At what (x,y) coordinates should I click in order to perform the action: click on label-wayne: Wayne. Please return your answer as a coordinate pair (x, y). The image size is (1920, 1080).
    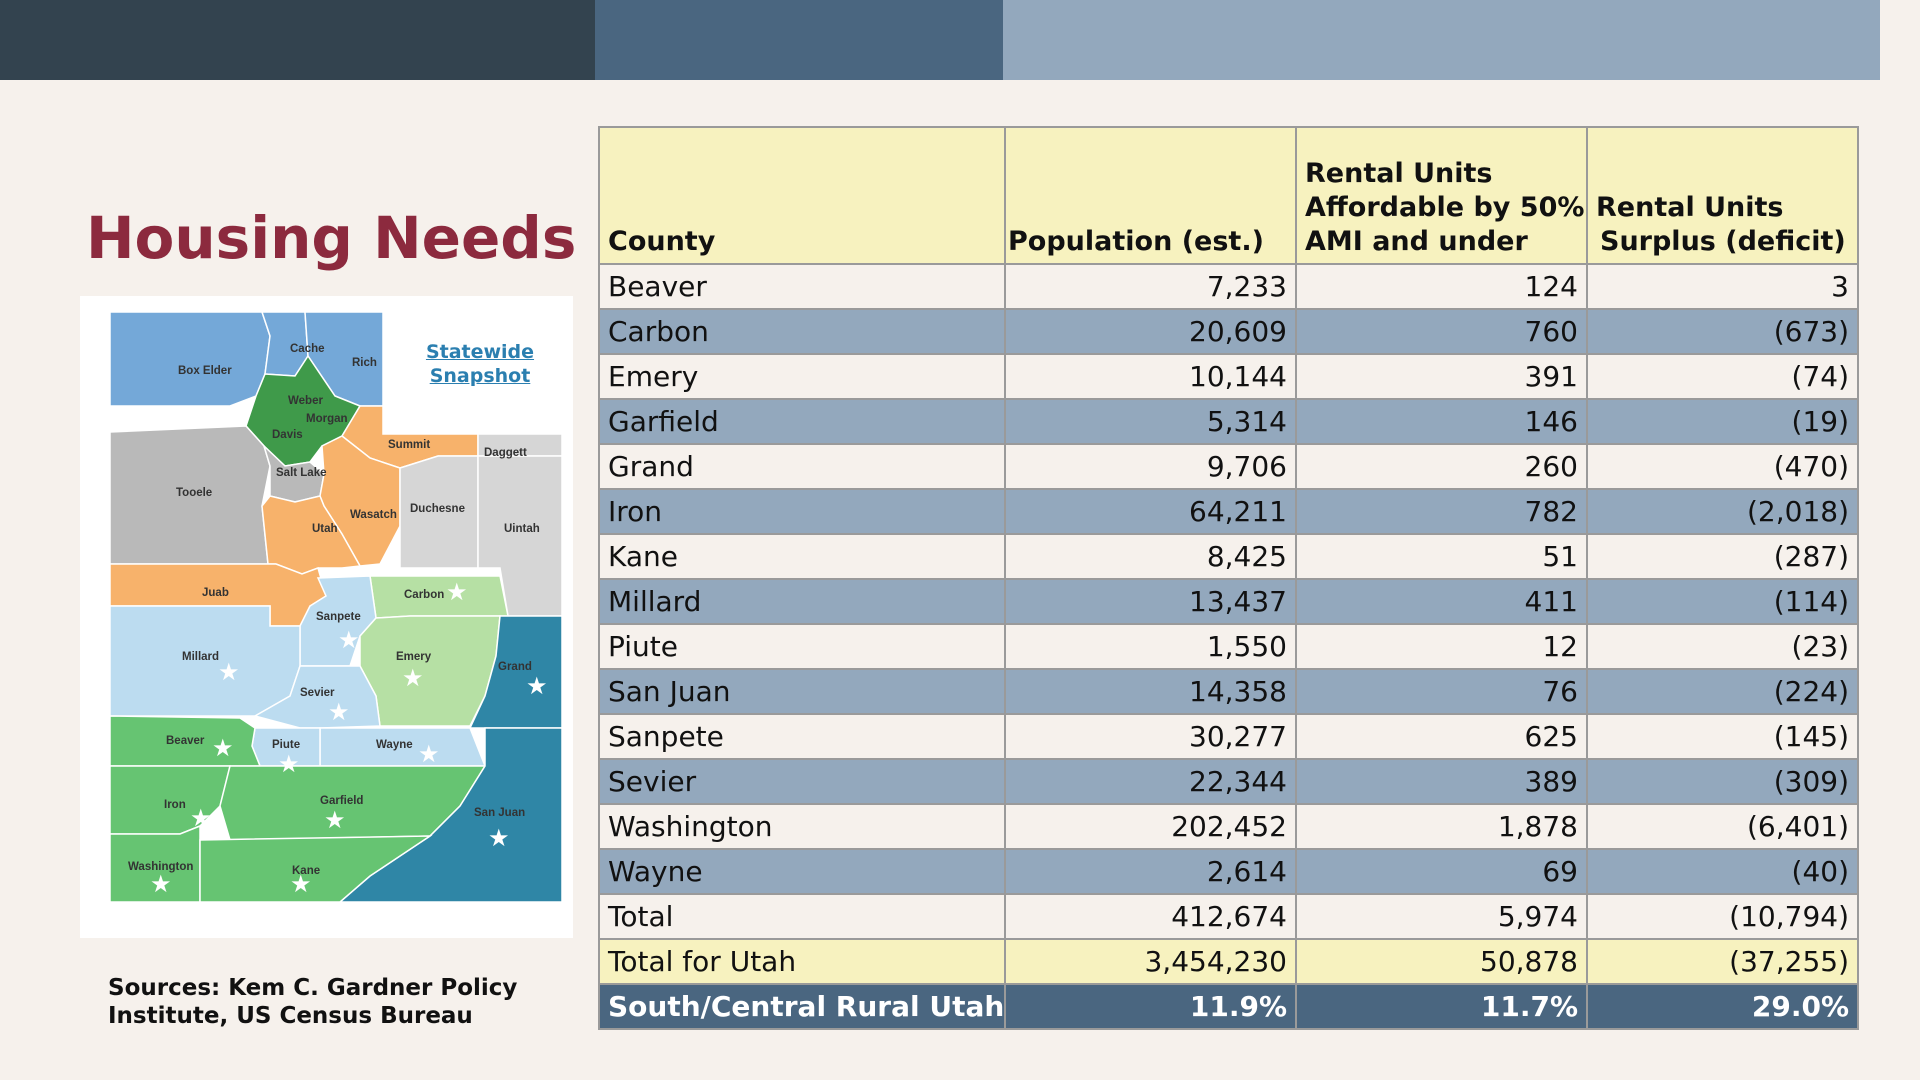
    Looking at the image, I should click on (394, 745).